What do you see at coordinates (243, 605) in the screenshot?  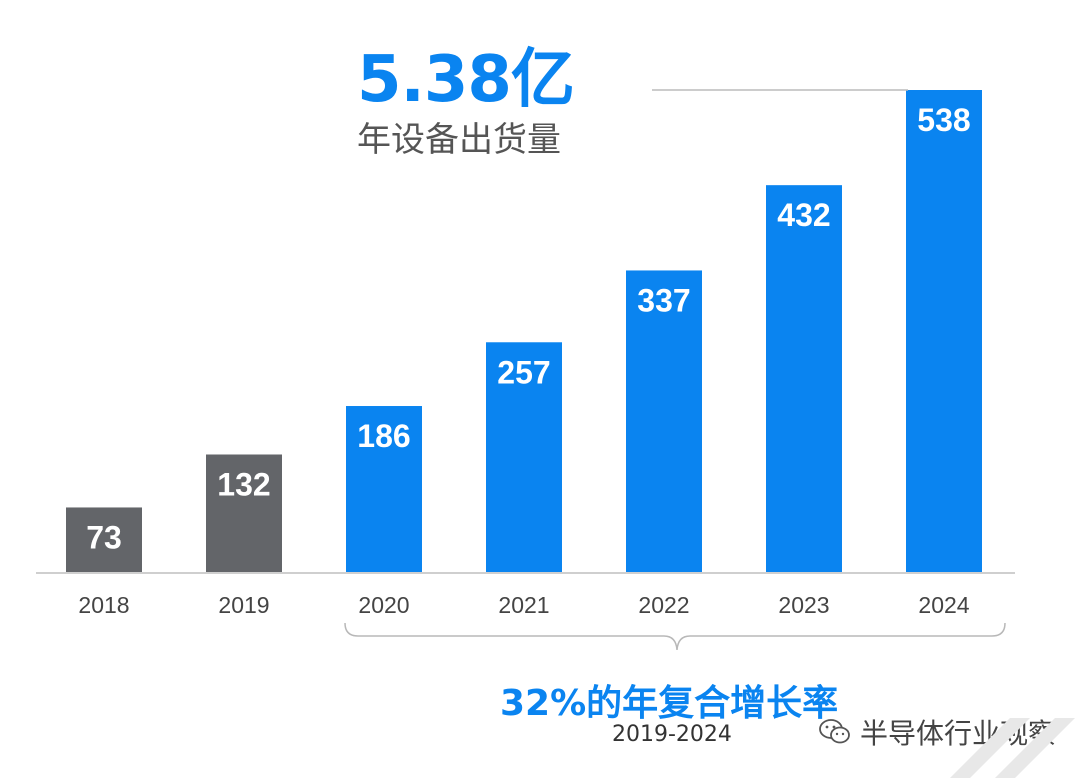 I see `x-tick-label: 2019` at bounding box center [243, 605].